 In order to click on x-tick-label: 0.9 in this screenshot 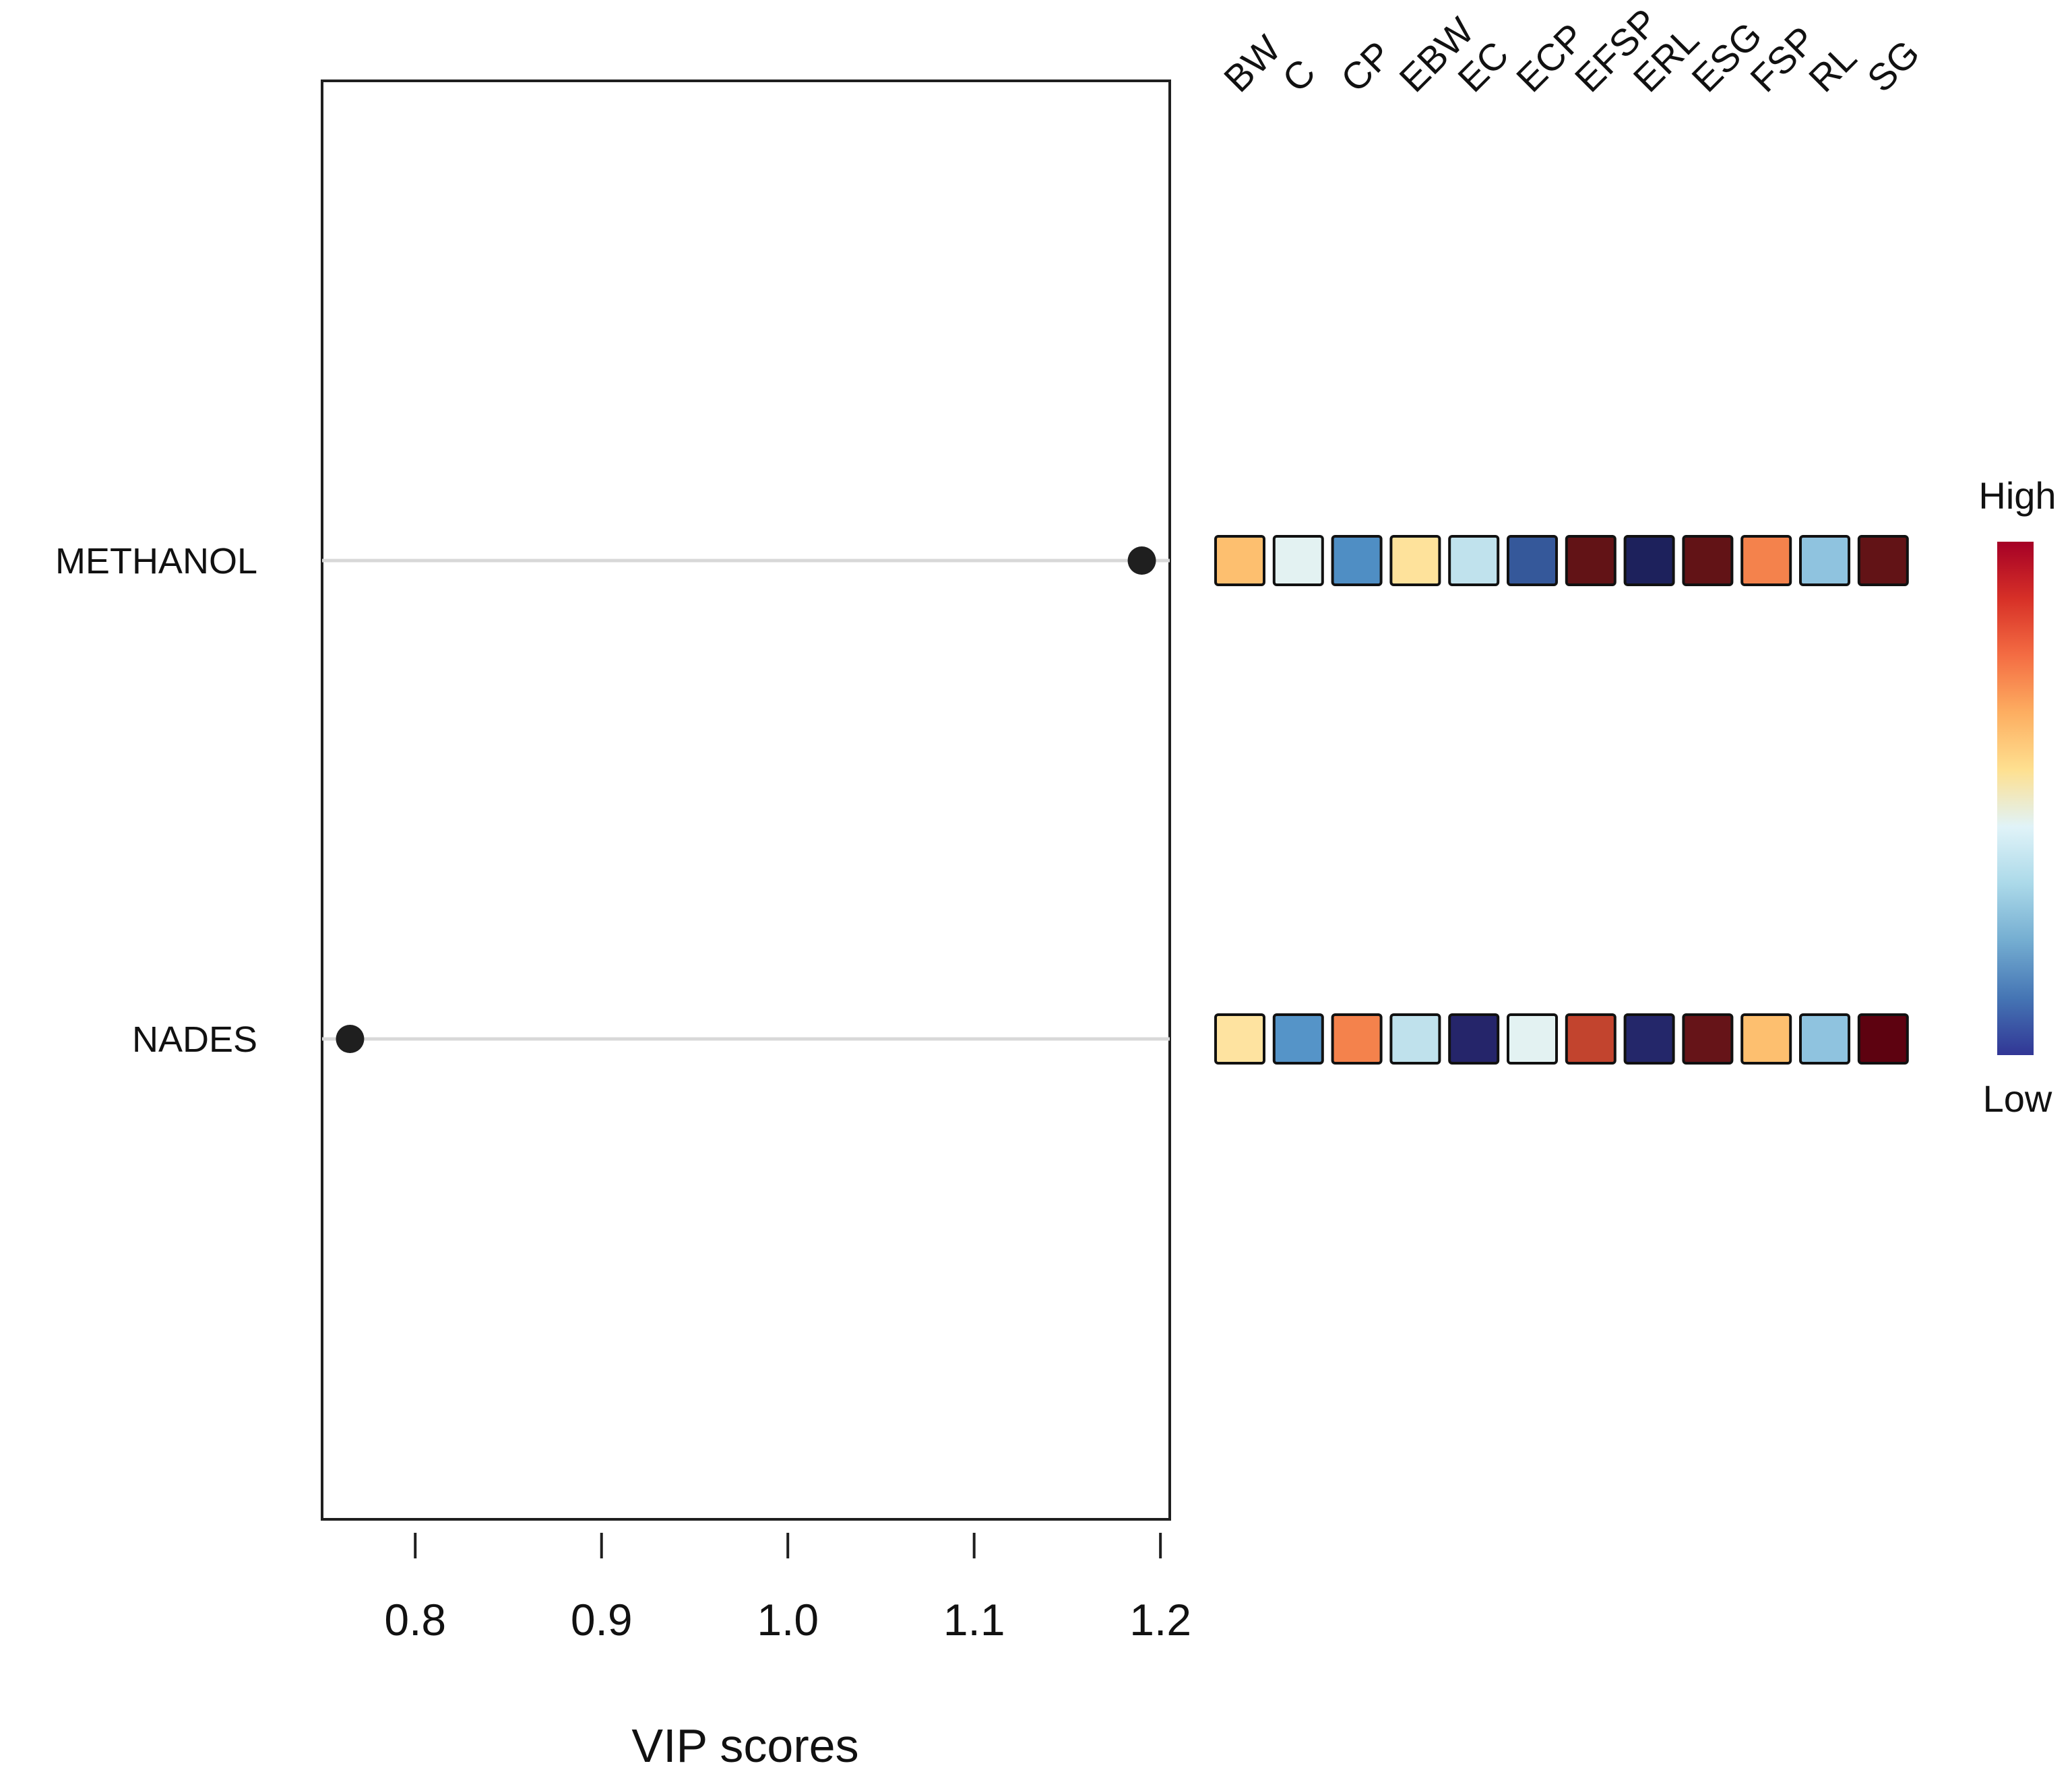, I will do `click(602, 1620)`.